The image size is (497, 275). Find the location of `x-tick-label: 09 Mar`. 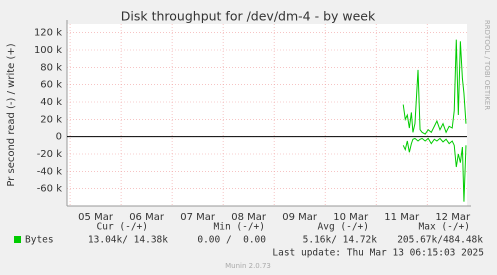

x-tick-label: 09 Mar is located at coordinates (300, 217).